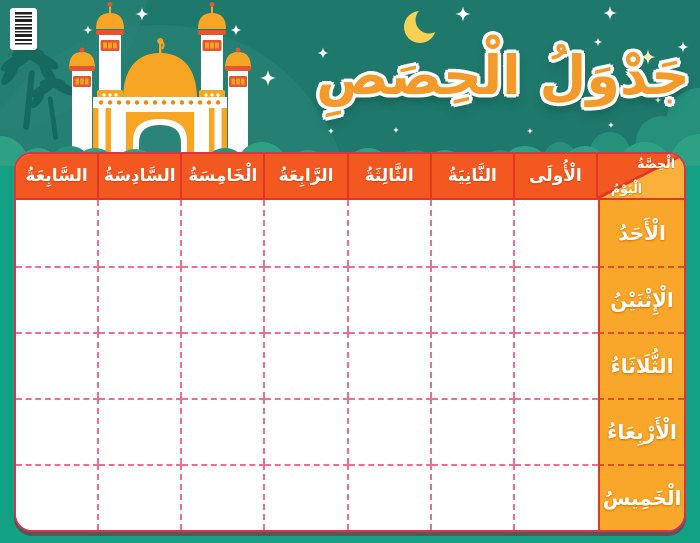 The image size is (700, 543). What do you see at coordinates (503, 75) in the screenshot?
I see `page-title: جَدْوَلُ الْحِصَصِ` at bounding box center [503, 75].